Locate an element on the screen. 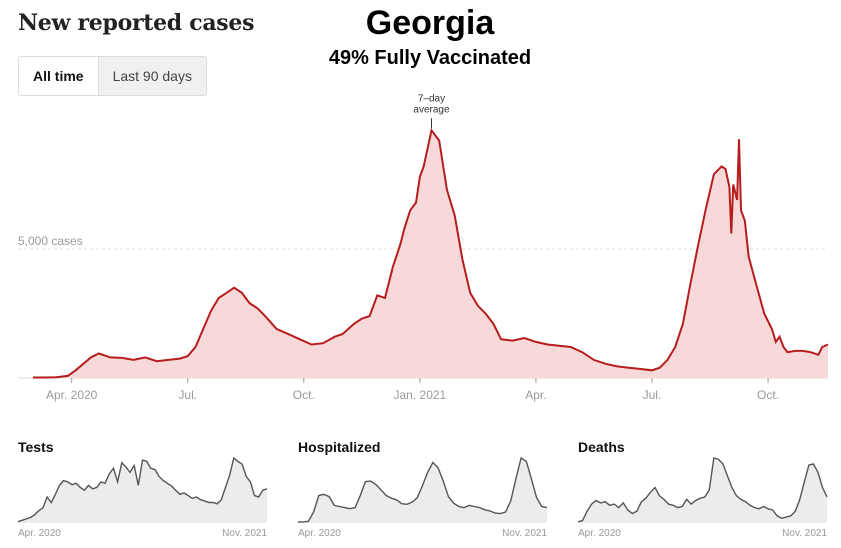  gridline-label: 5,000 cases is located at coordinates (50, 241).